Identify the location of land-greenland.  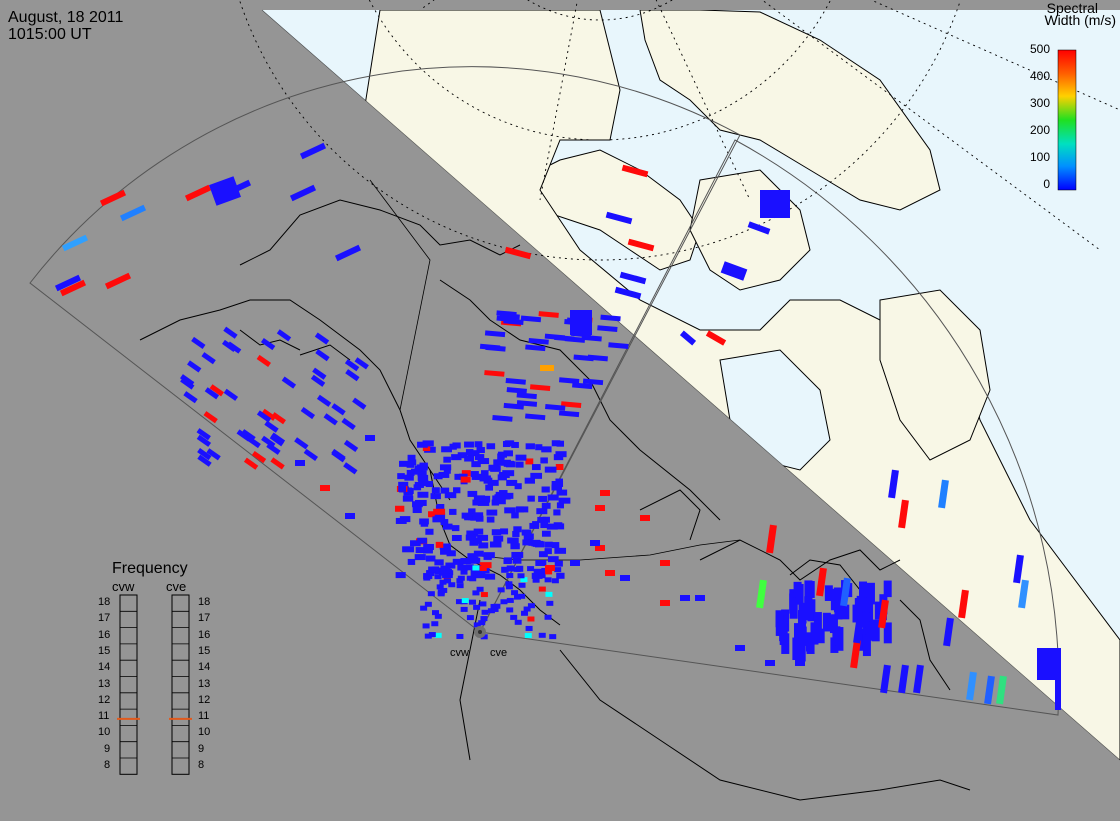
(790, 110).